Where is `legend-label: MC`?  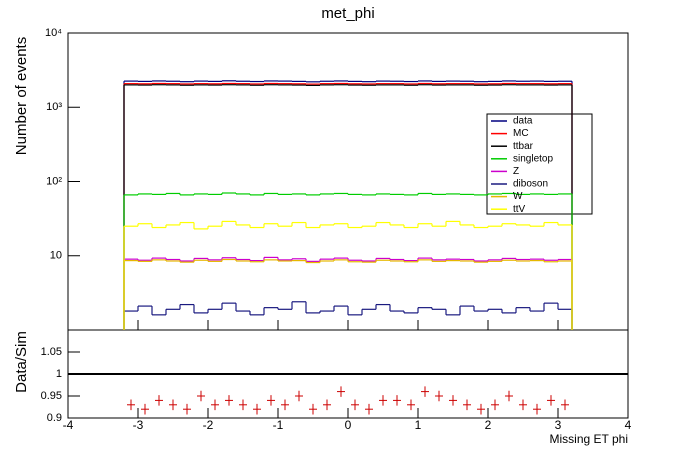 legend-label: MC is located at coordinates (521, 133).